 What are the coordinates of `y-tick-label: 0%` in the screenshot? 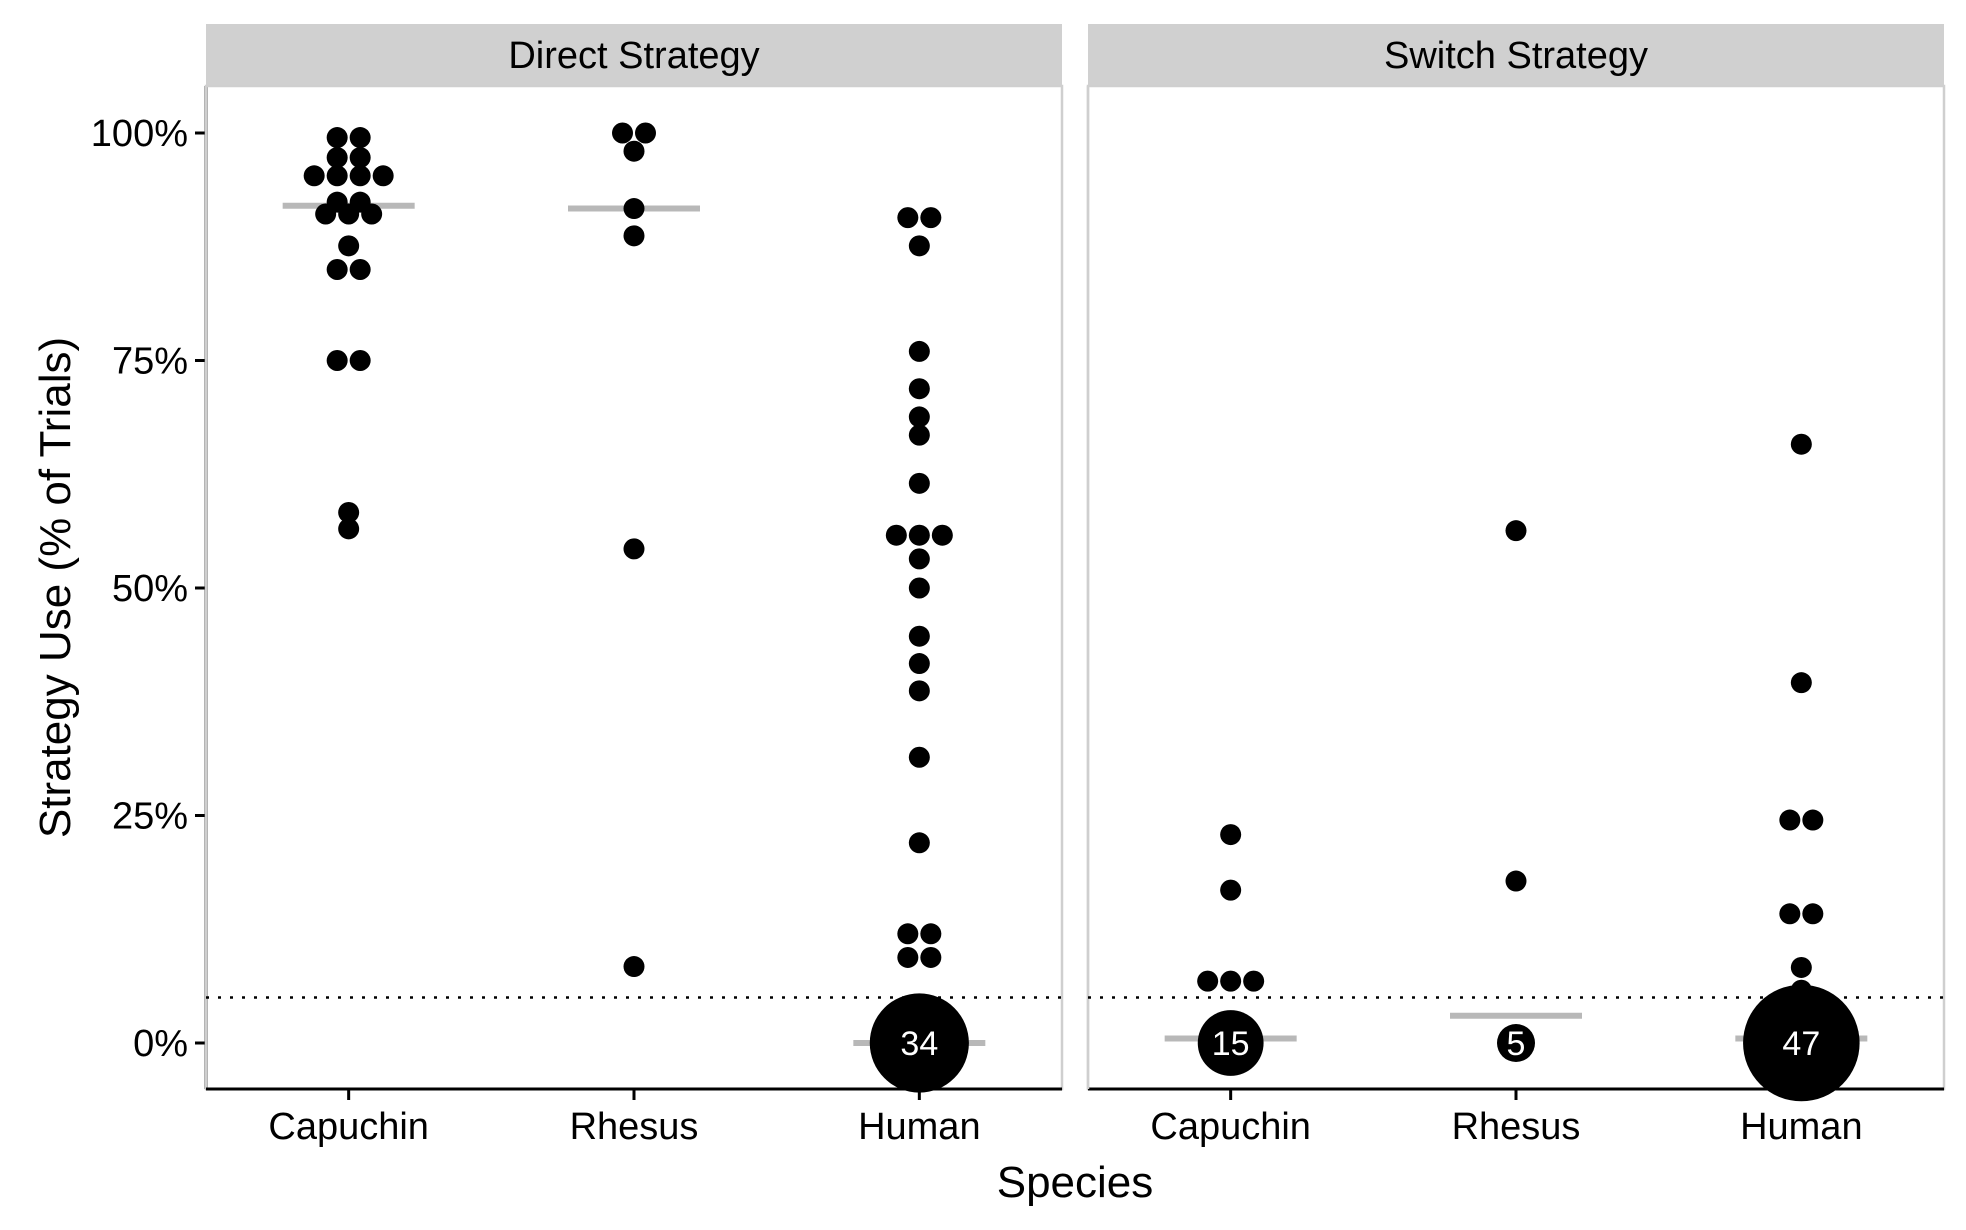 It's located at (160, 1044).